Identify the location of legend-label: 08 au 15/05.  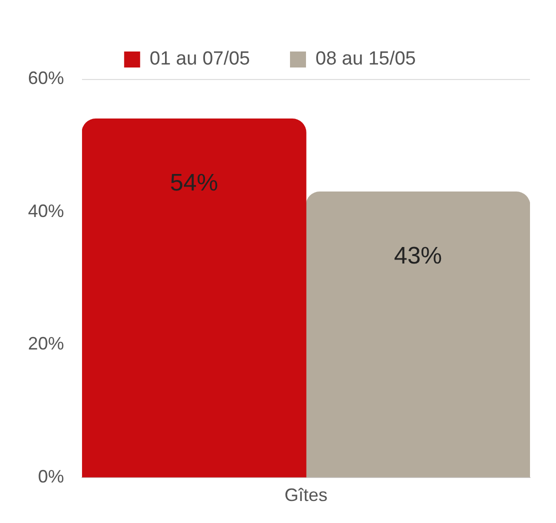
(366, 59).